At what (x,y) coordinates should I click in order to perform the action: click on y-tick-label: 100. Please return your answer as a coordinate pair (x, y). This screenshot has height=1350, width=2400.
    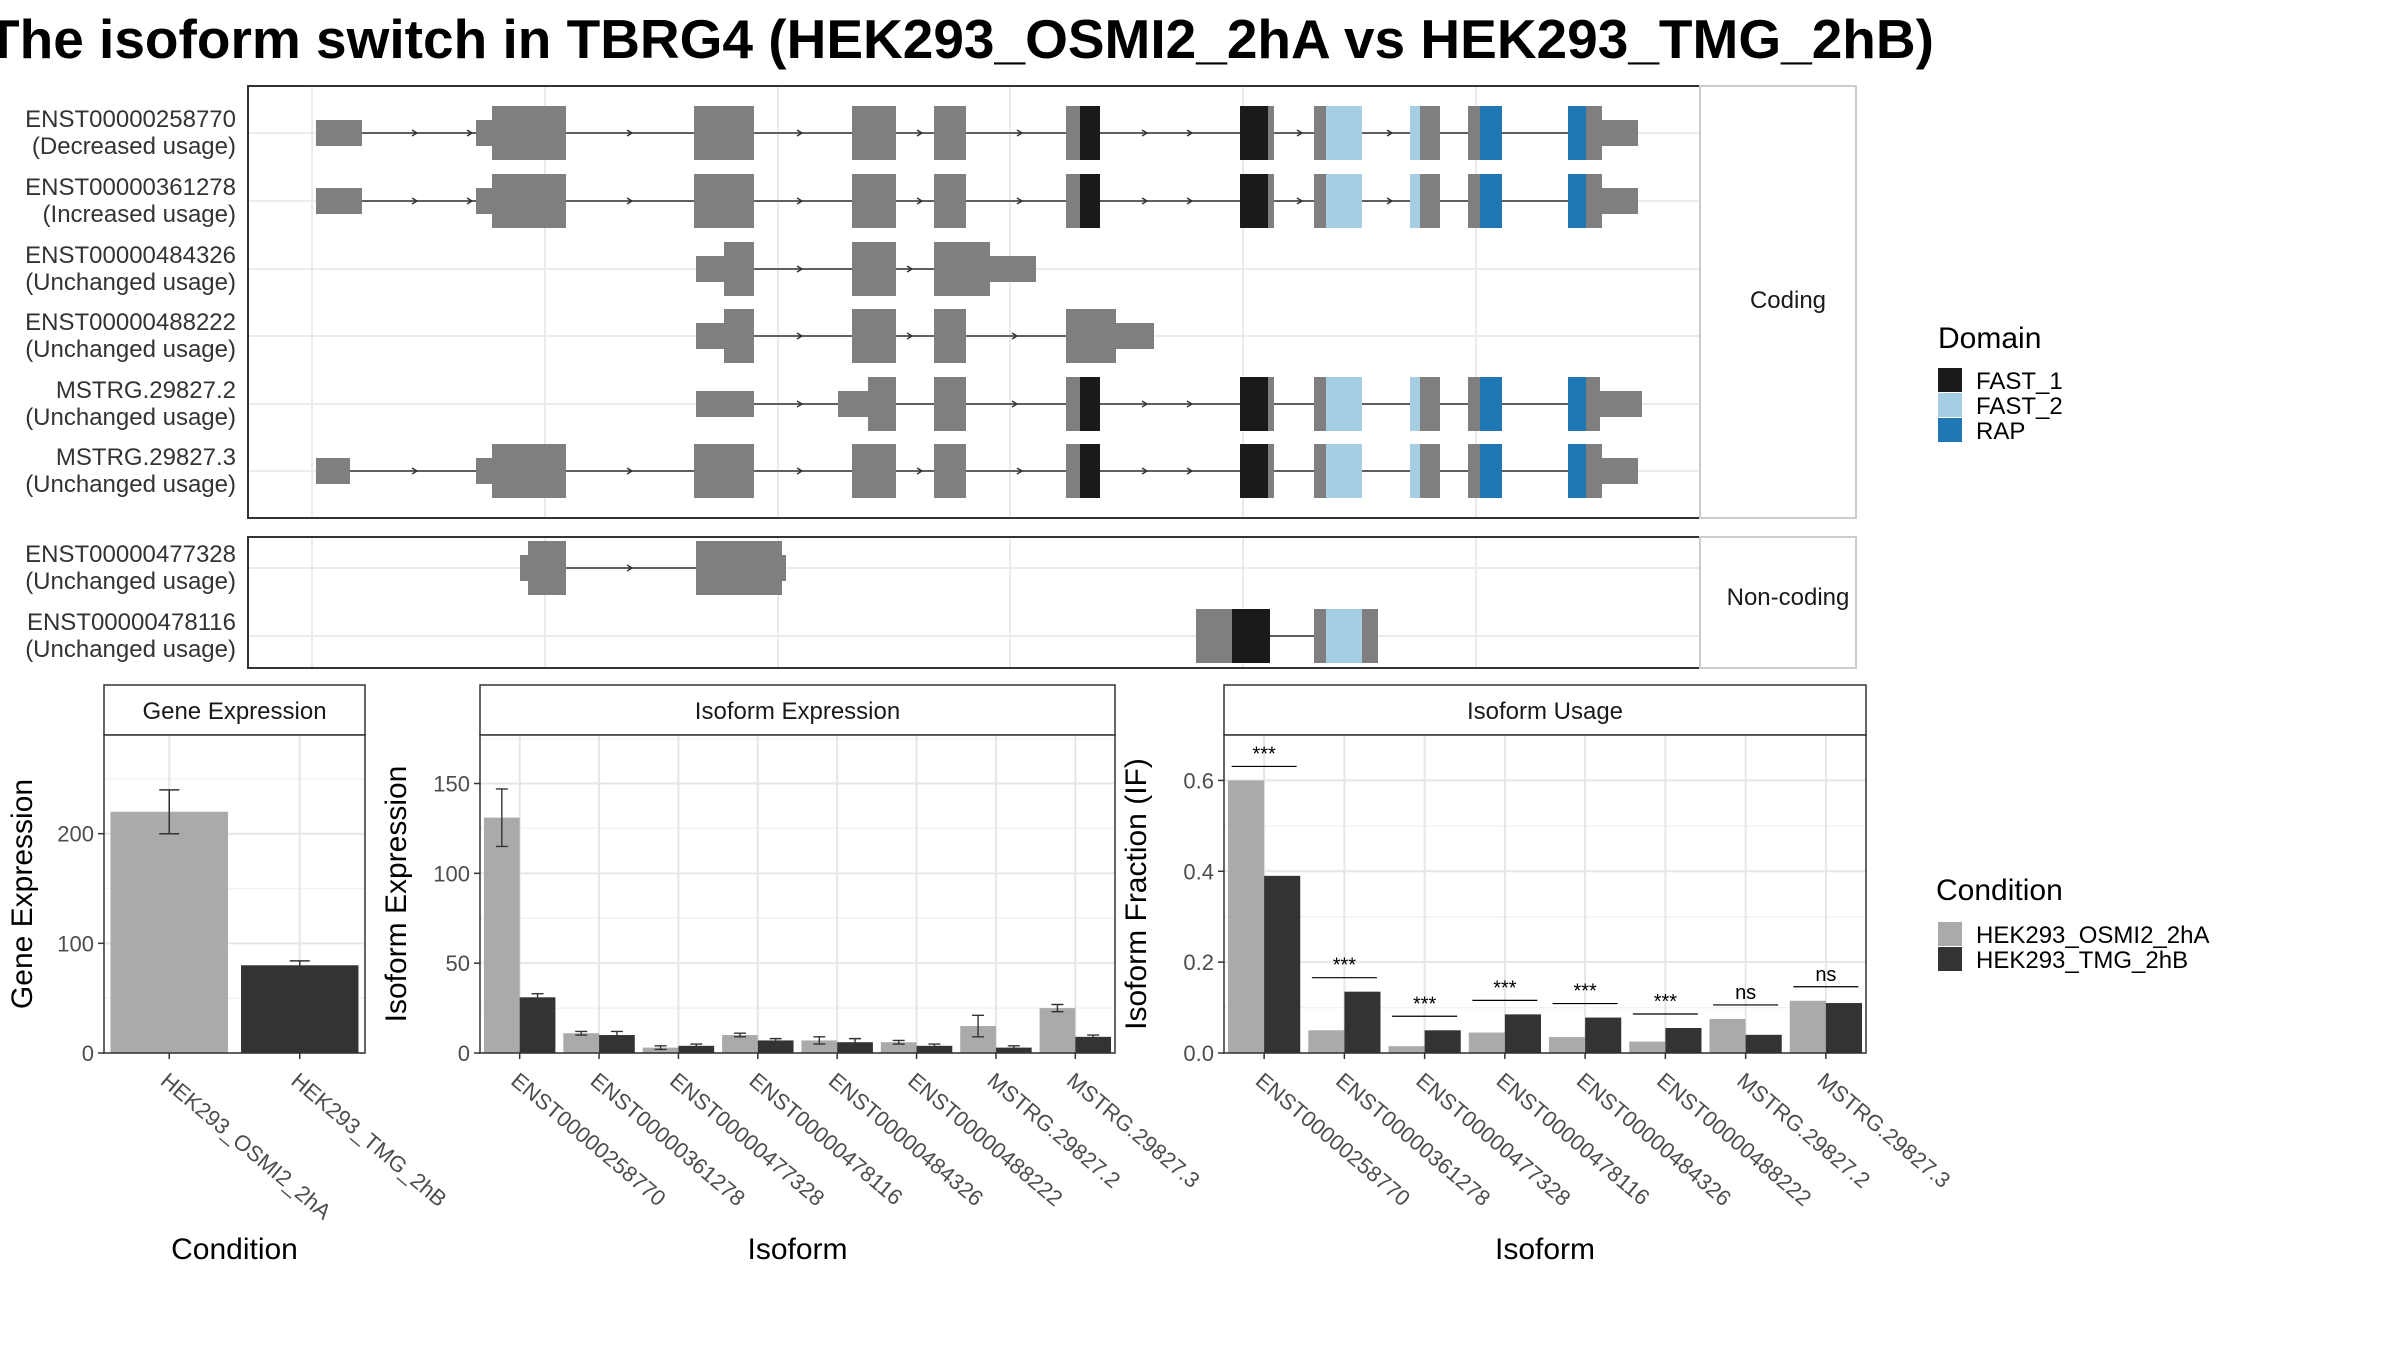
    Looking at the image, I should click on (451, 873).